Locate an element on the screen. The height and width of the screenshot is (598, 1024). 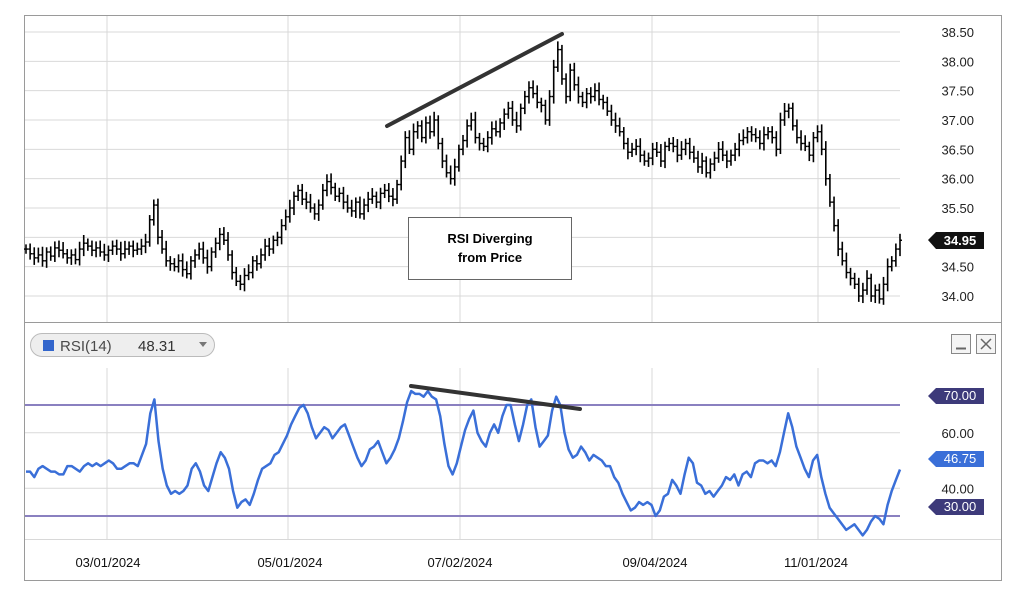
rsi-legend-chip: RSI(14) 48.31 is located at coordinates (122, 345).